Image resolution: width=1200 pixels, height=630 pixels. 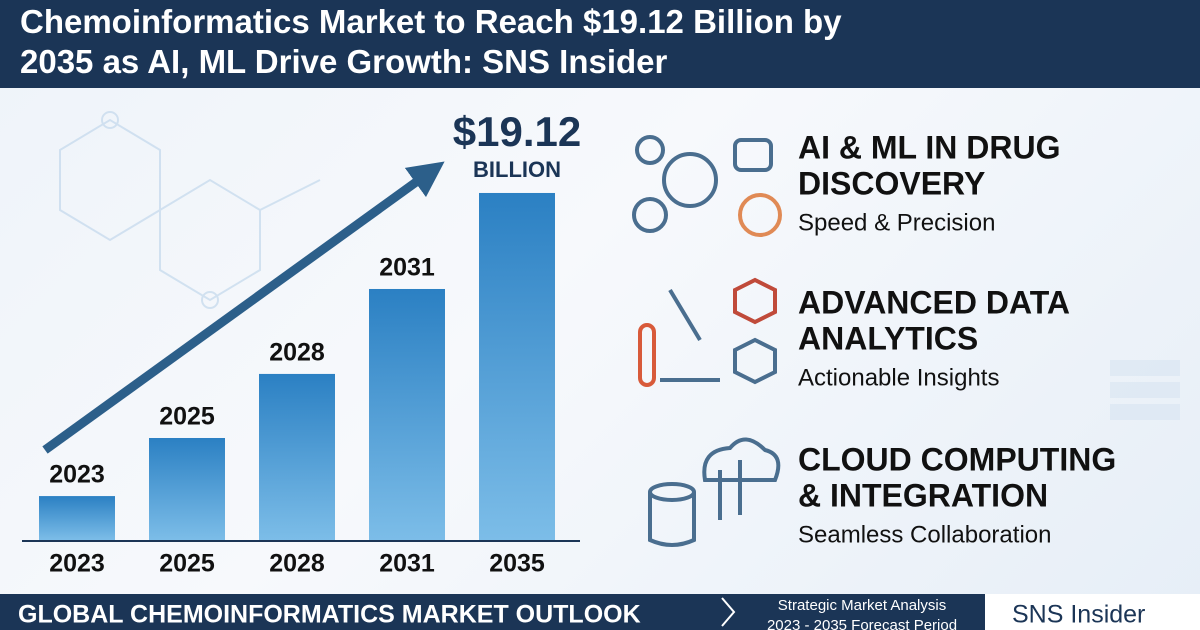 What do you see at coordinates (862, 605) in the screenshot?
I see `footer-note: Strategic Market Analysis` at bounding box center [862, 605].